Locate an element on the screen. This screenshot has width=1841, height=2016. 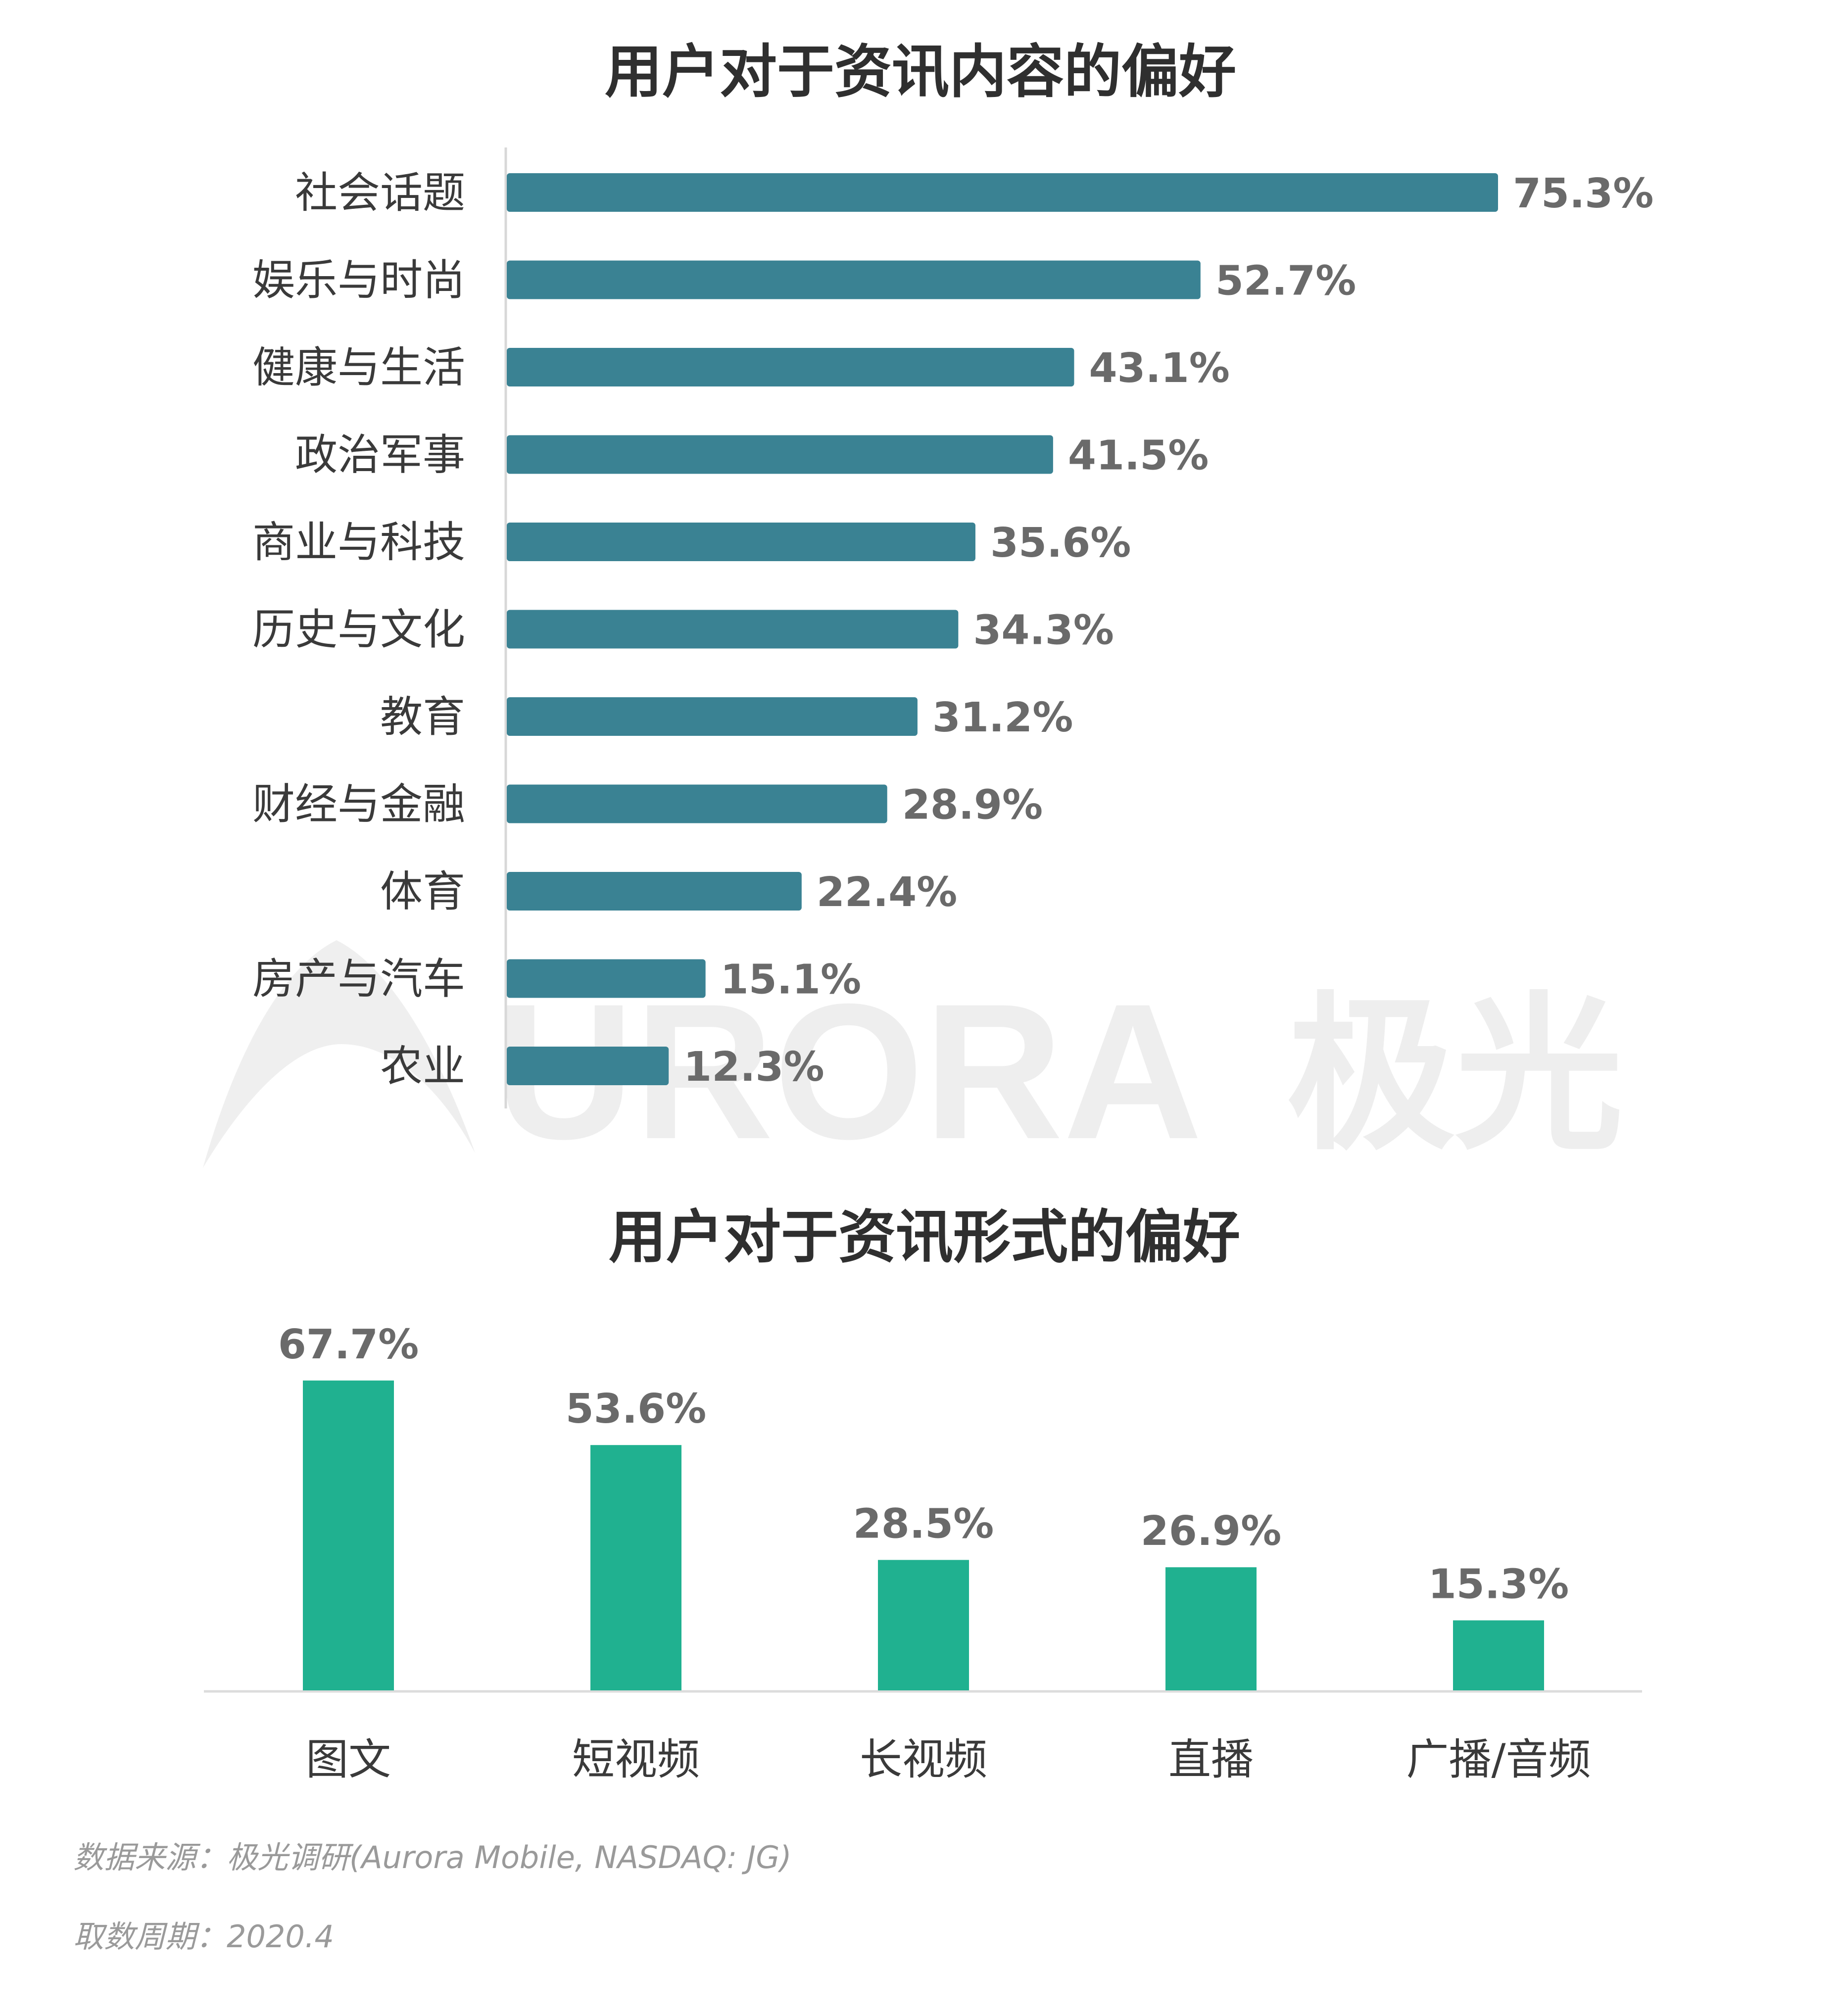
content-value-label: 22.4% is located at coordinates (887, 893).